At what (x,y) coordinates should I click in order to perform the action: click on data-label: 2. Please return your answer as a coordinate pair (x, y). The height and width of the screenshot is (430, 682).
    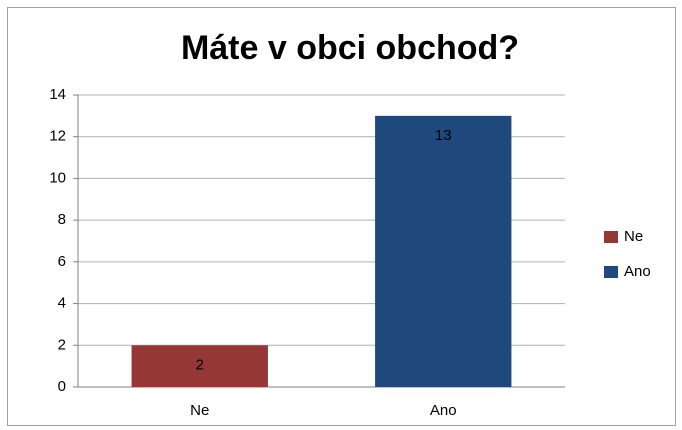
    Looking at the image, I should click on (200, 364).